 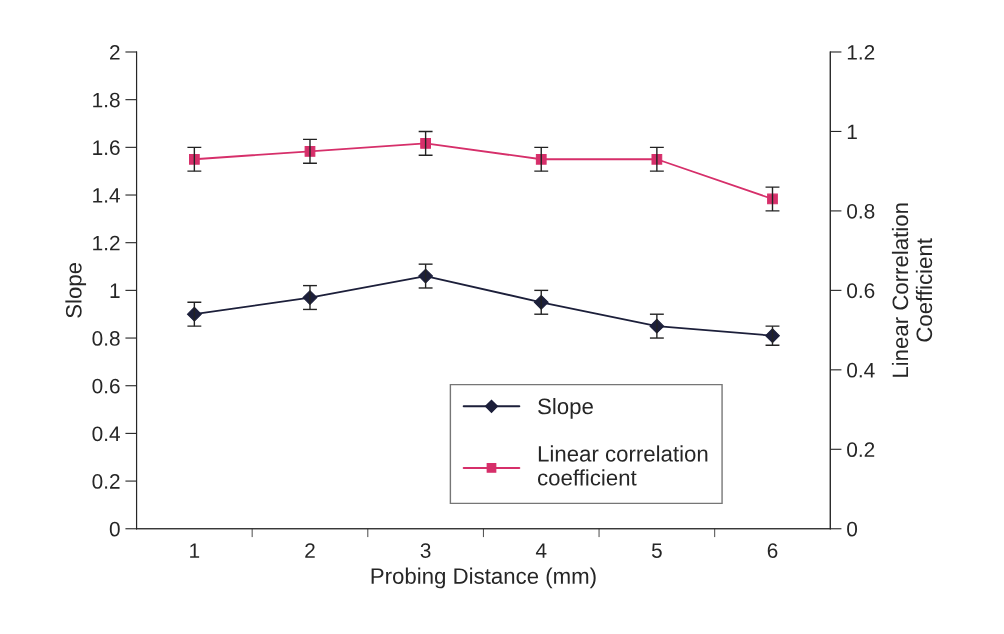 What do you see at coordinates (106, 195) in the screenshot?
I see `y-tick-label: 1.4` at bounding box center [106, 195].